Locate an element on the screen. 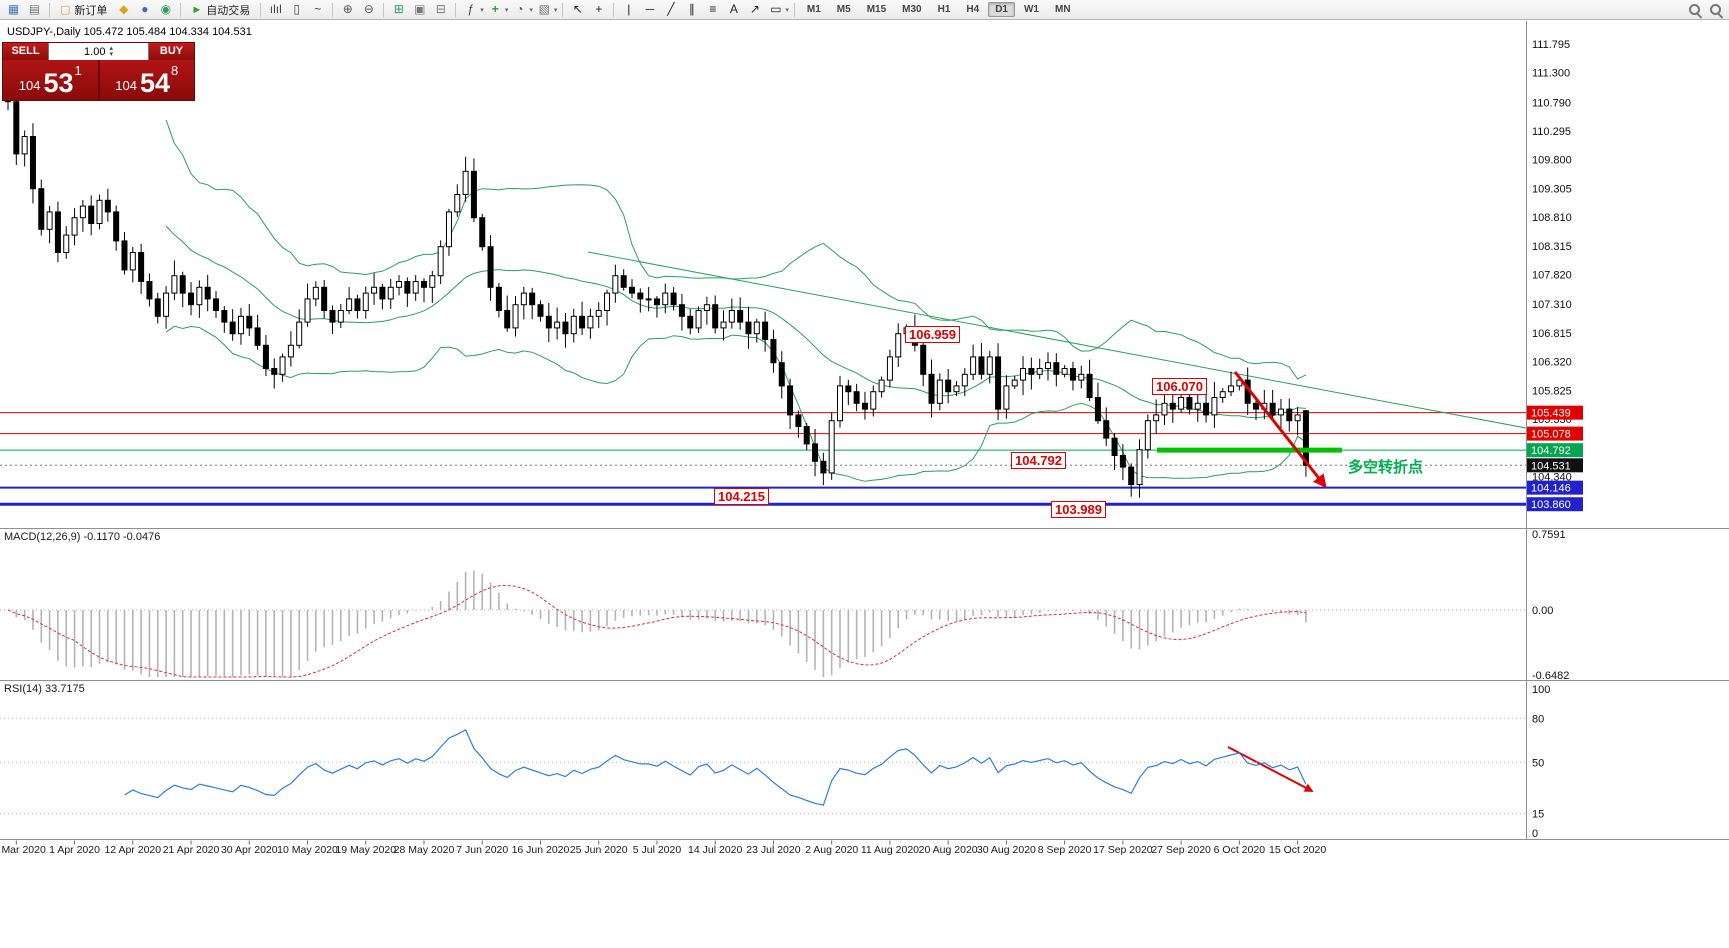  zoom-in-icon: ⊕ is located at coordinates (347, 9).